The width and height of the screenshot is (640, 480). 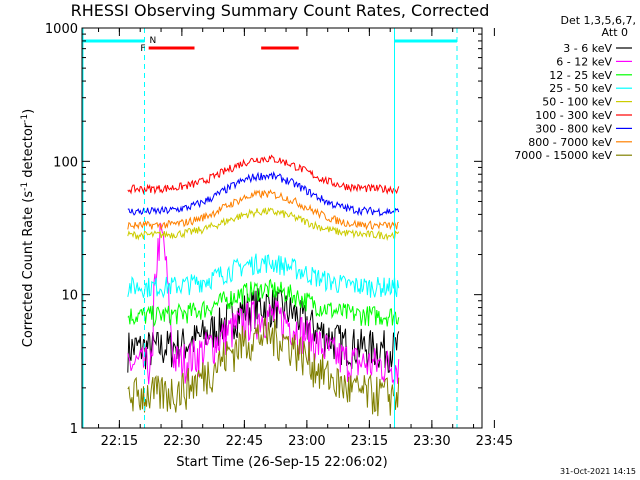 What do you see at coordinates (142, 49) in the screenshot?
I see `flag-f-label: F` at bounding box center [142, 49].